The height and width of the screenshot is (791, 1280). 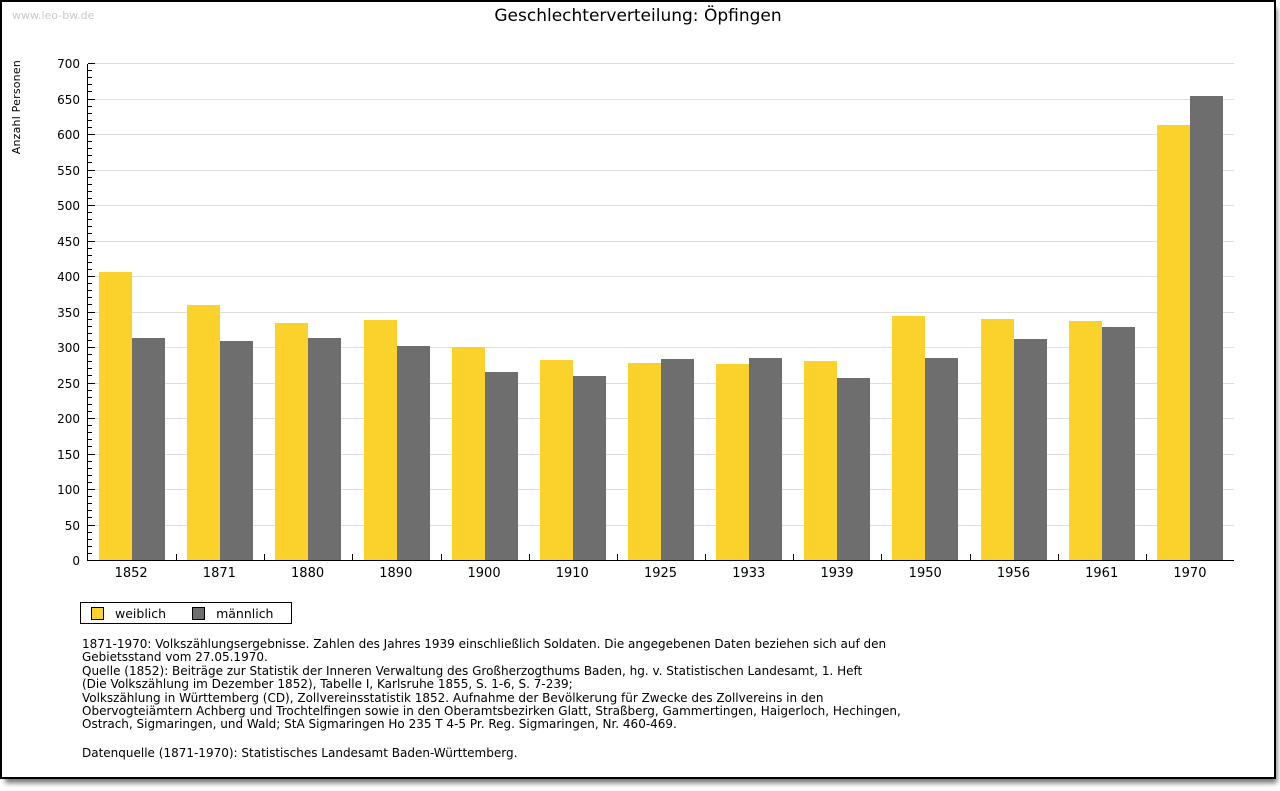 What do you see at coordinates (1085, 440) in the screenshot?
I see `bar-weiblich-1961` at bounding box center [1085, 440].